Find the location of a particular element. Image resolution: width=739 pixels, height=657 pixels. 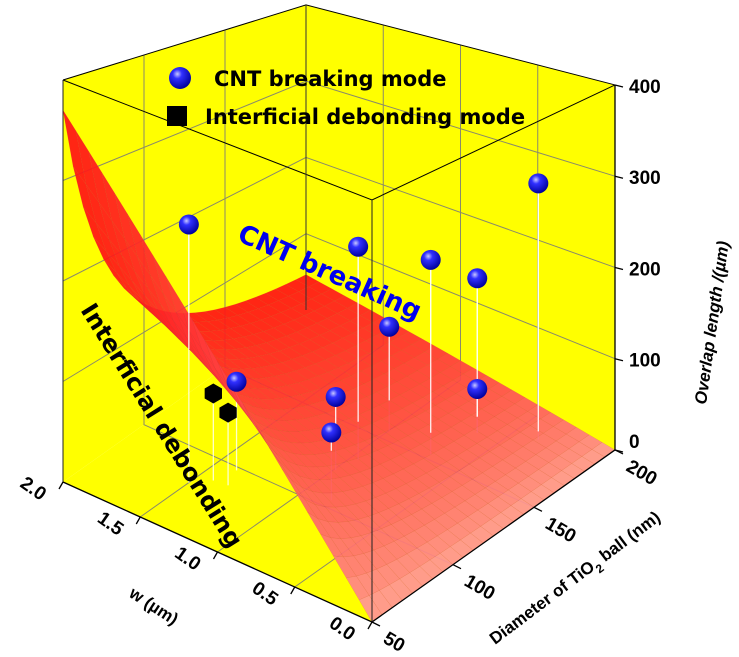

x-axis-title: w (µm) is located at coordinates (153, 606).